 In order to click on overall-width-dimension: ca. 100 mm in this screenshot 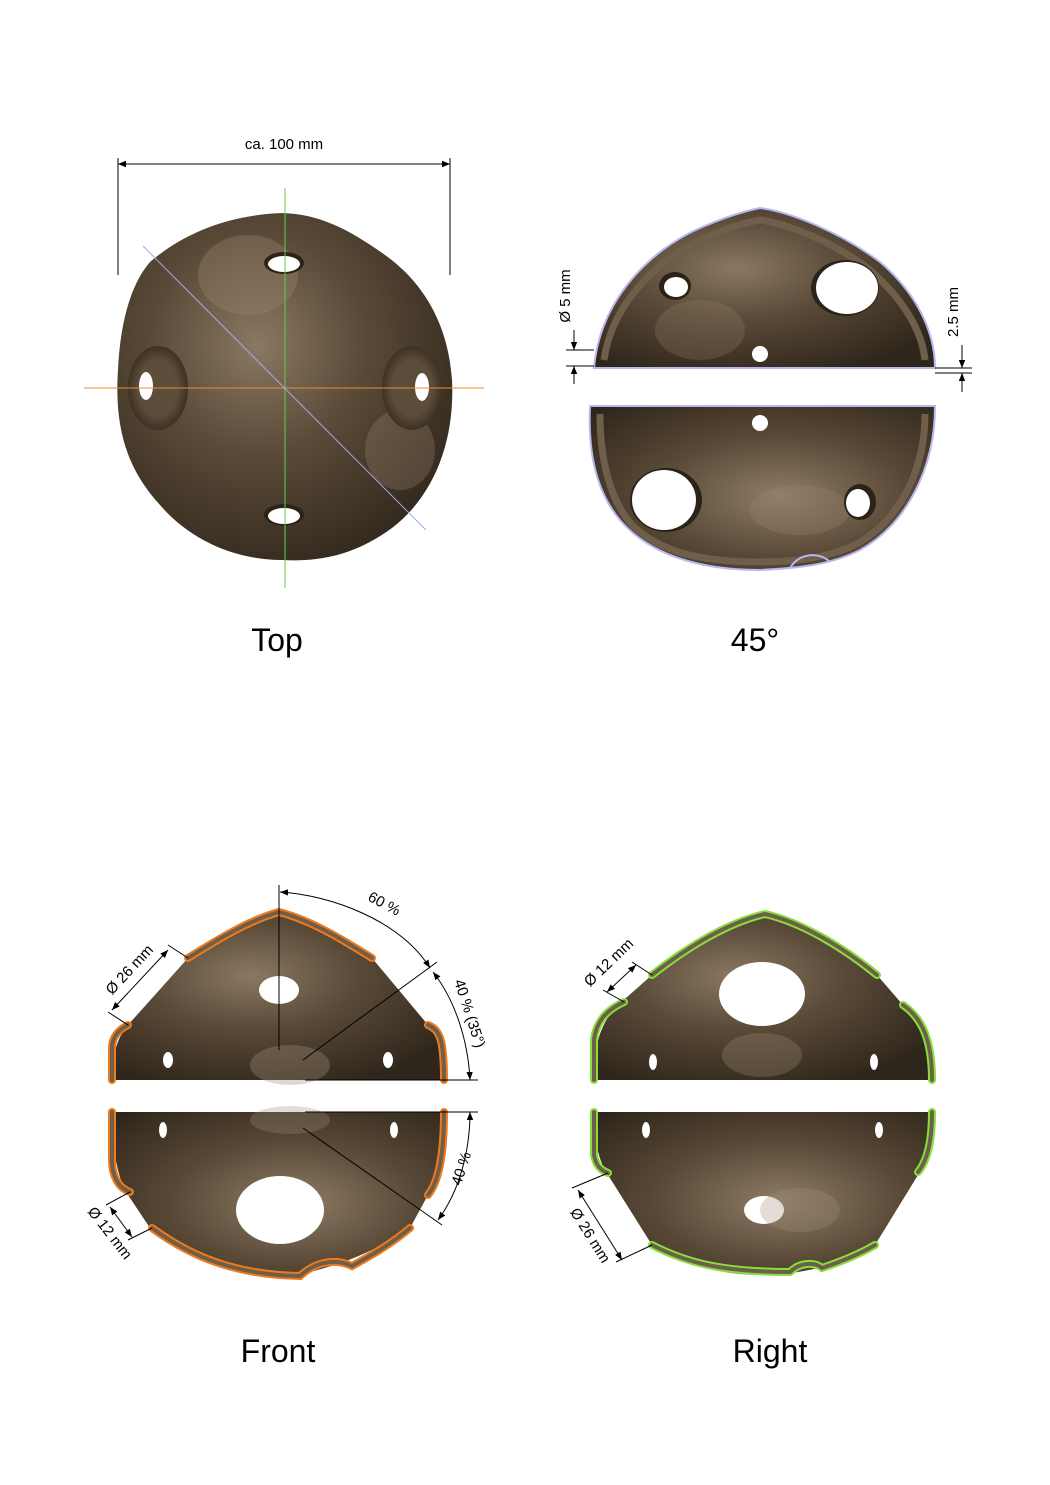, I will do `click(284, 205)`.